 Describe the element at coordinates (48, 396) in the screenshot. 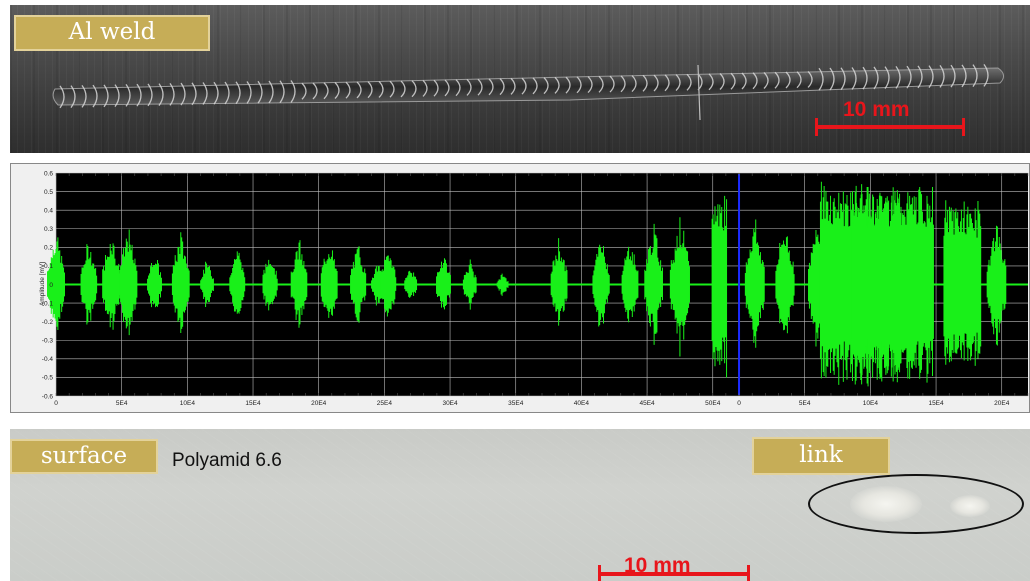

I see `y-tick-label: -0.6` at that location.